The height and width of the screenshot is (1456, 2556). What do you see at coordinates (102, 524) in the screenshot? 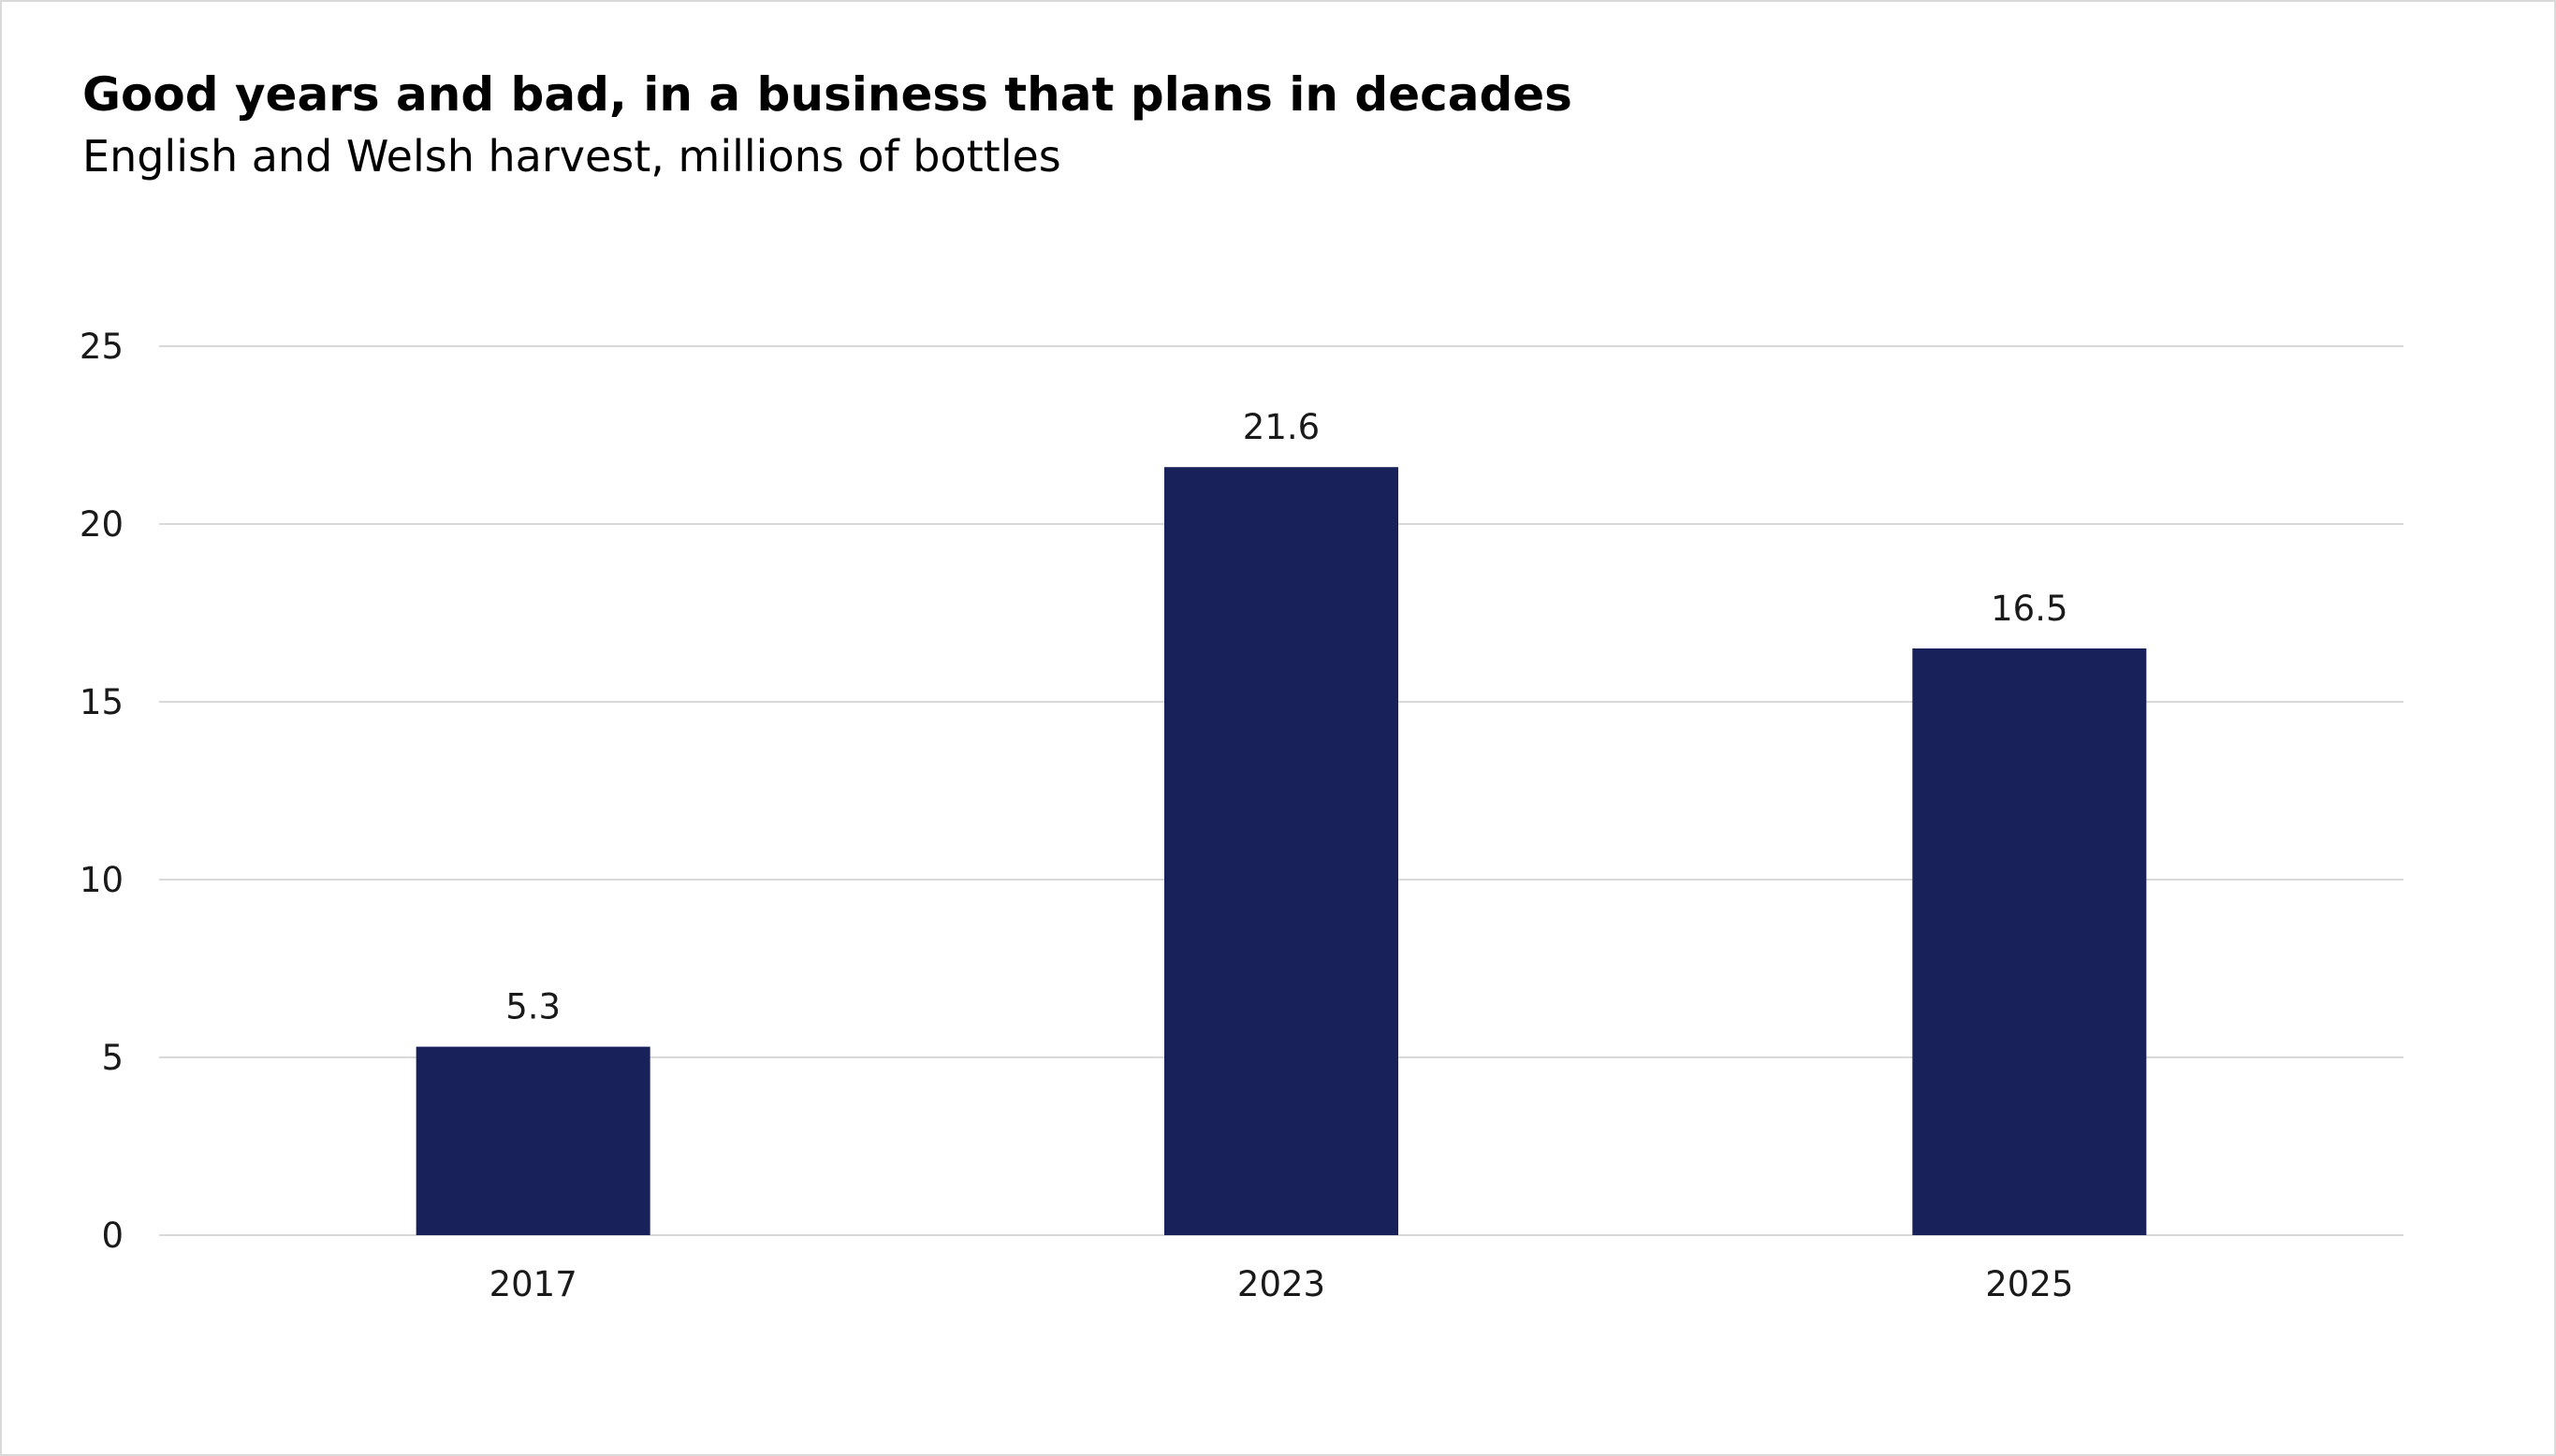
I see `y-tick-label: 20` at bounding box center [102, 524].